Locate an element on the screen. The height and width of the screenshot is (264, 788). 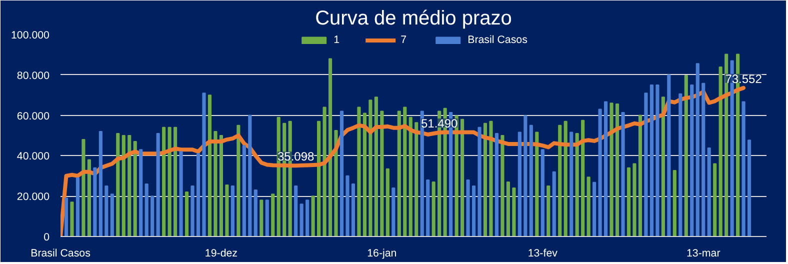
y-tick-label: 80.000 is located at coordinates (33, 76).